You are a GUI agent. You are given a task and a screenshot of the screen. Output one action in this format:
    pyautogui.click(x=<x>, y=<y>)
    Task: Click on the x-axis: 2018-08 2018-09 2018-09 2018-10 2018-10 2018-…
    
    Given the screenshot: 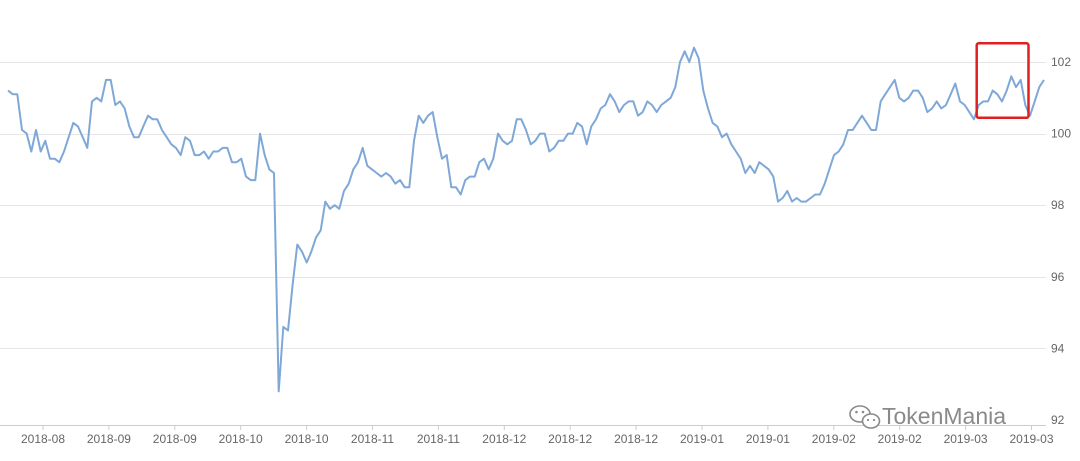 What is the action you would take?
    pyautogui.click(x=537, y=435)
    